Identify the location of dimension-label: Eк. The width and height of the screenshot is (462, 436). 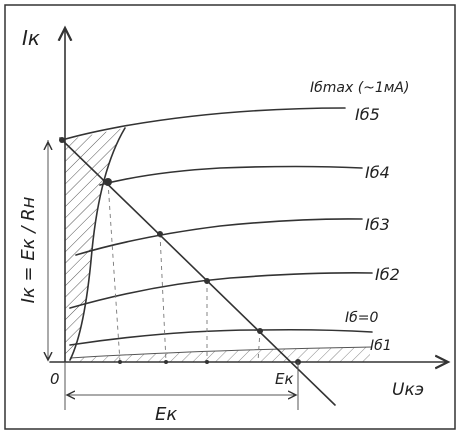
(166, 414).